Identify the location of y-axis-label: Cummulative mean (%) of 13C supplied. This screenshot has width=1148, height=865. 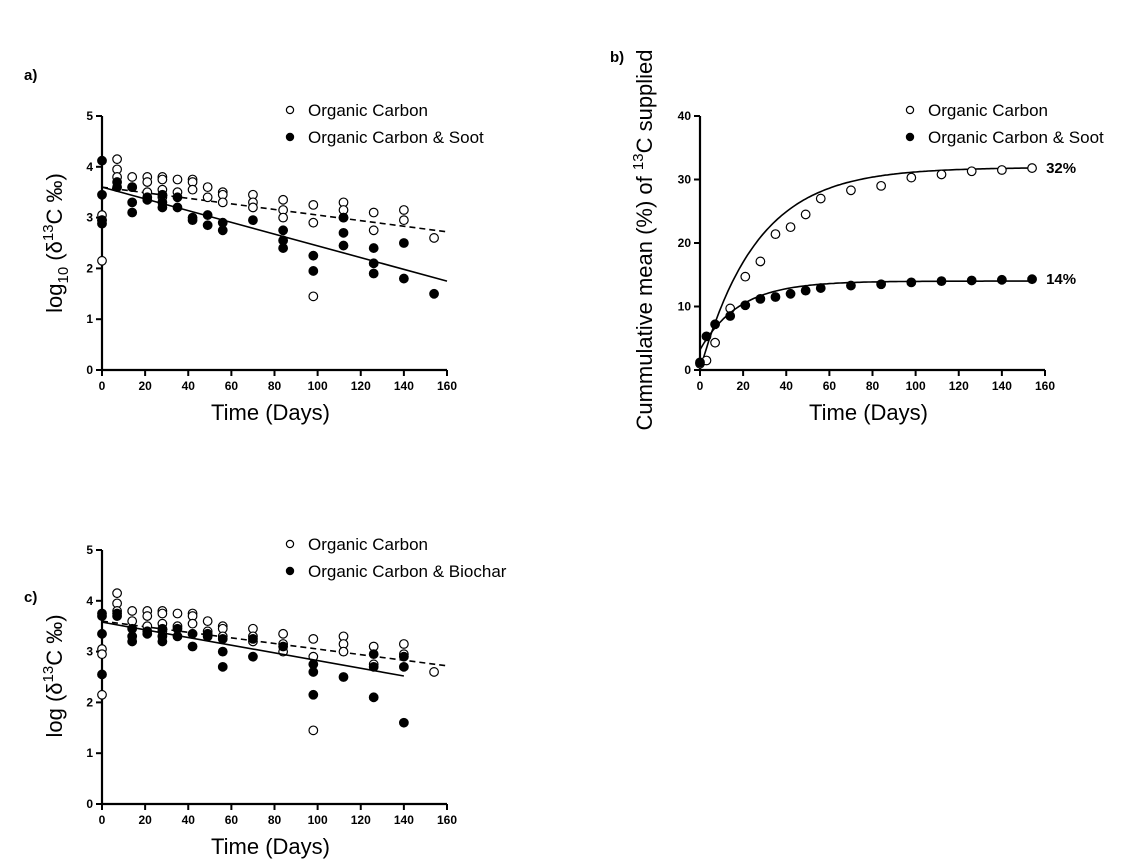
(643, 239).